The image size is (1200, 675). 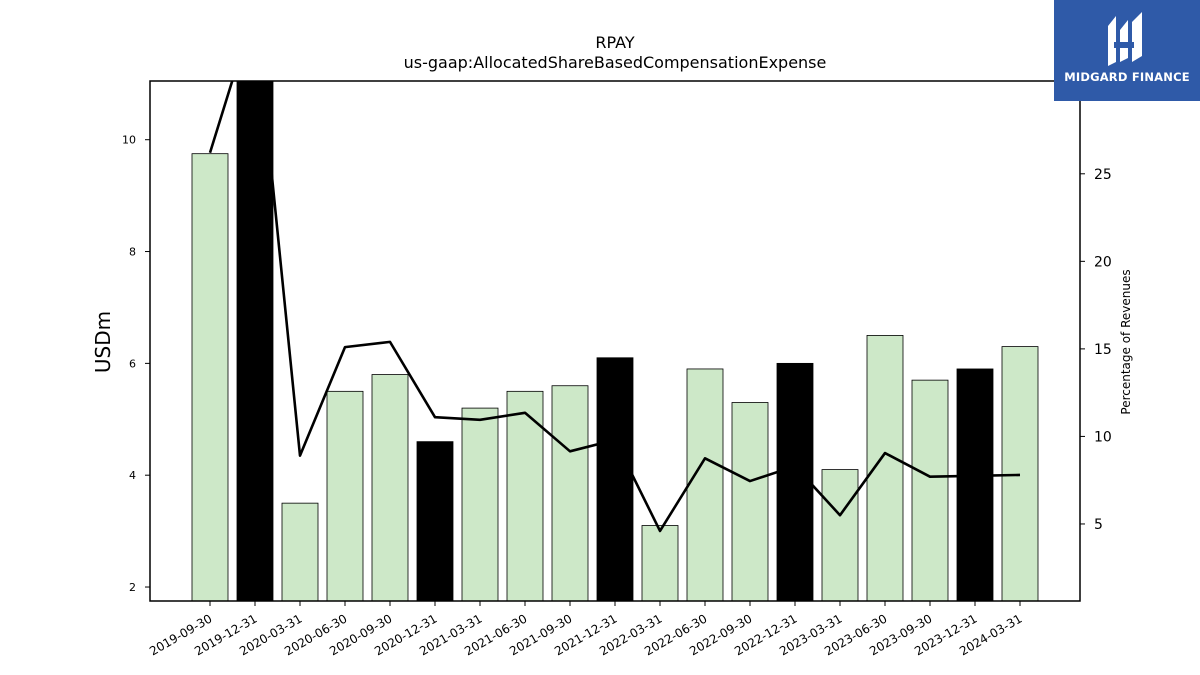 What do you see at coordinates (129, 140) in the screenshot?
I see `y-tick-label: 10` at bounding box center [129, 140].